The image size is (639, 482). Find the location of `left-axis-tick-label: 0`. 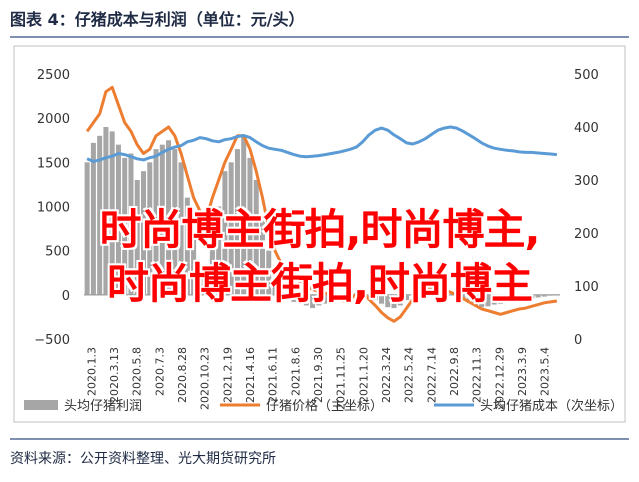

left-axis-tick-label: 0 is located at coordinates (66, 296).